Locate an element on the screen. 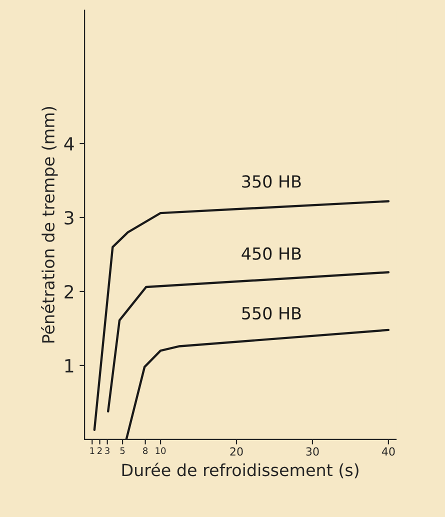 This screenshot has width=445, height=517. y-tick-label: 4 is located at coordinates (69, 143).